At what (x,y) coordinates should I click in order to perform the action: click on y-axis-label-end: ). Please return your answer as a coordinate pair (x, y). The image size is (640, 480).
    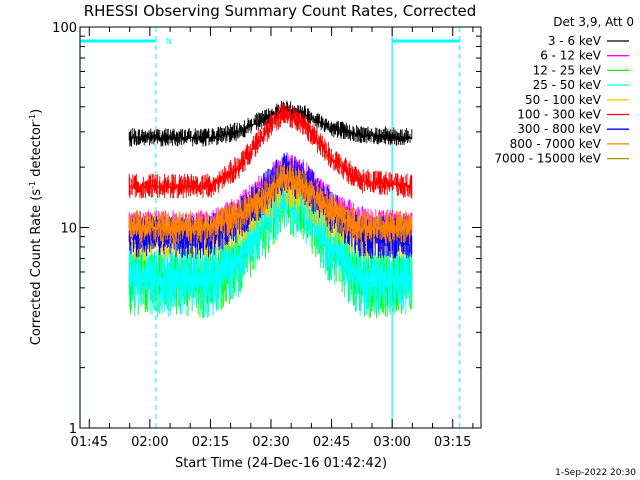
    Looking at the image, I should click on (36, 111).